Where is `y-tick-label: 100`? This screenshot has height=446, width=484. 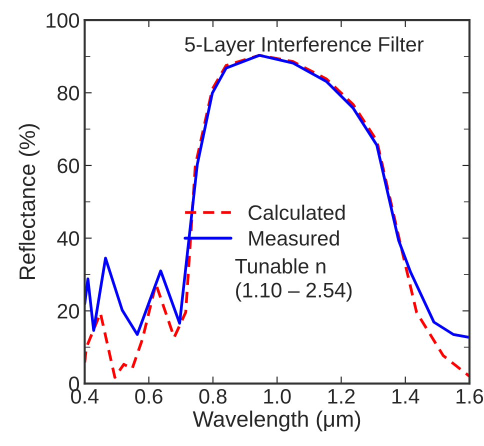 y-tick-label: 100 is located at coordinates (63, 20).